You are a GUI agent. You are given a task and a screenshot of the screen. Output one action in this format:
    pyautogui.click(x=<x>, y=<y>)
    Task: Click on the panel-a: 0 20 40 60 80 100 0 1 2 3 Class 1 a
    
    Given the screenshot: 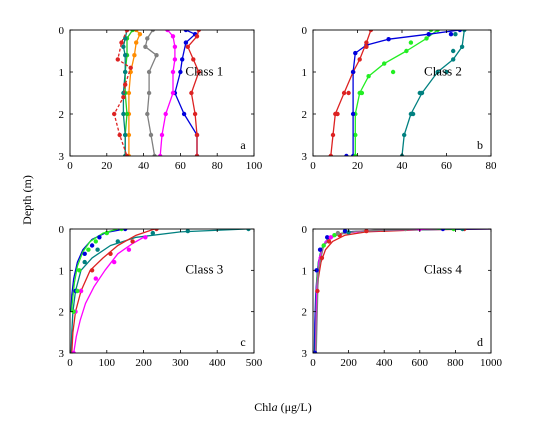 What is the action you would take?
    pyautogui.click(x=161, y=98)
    